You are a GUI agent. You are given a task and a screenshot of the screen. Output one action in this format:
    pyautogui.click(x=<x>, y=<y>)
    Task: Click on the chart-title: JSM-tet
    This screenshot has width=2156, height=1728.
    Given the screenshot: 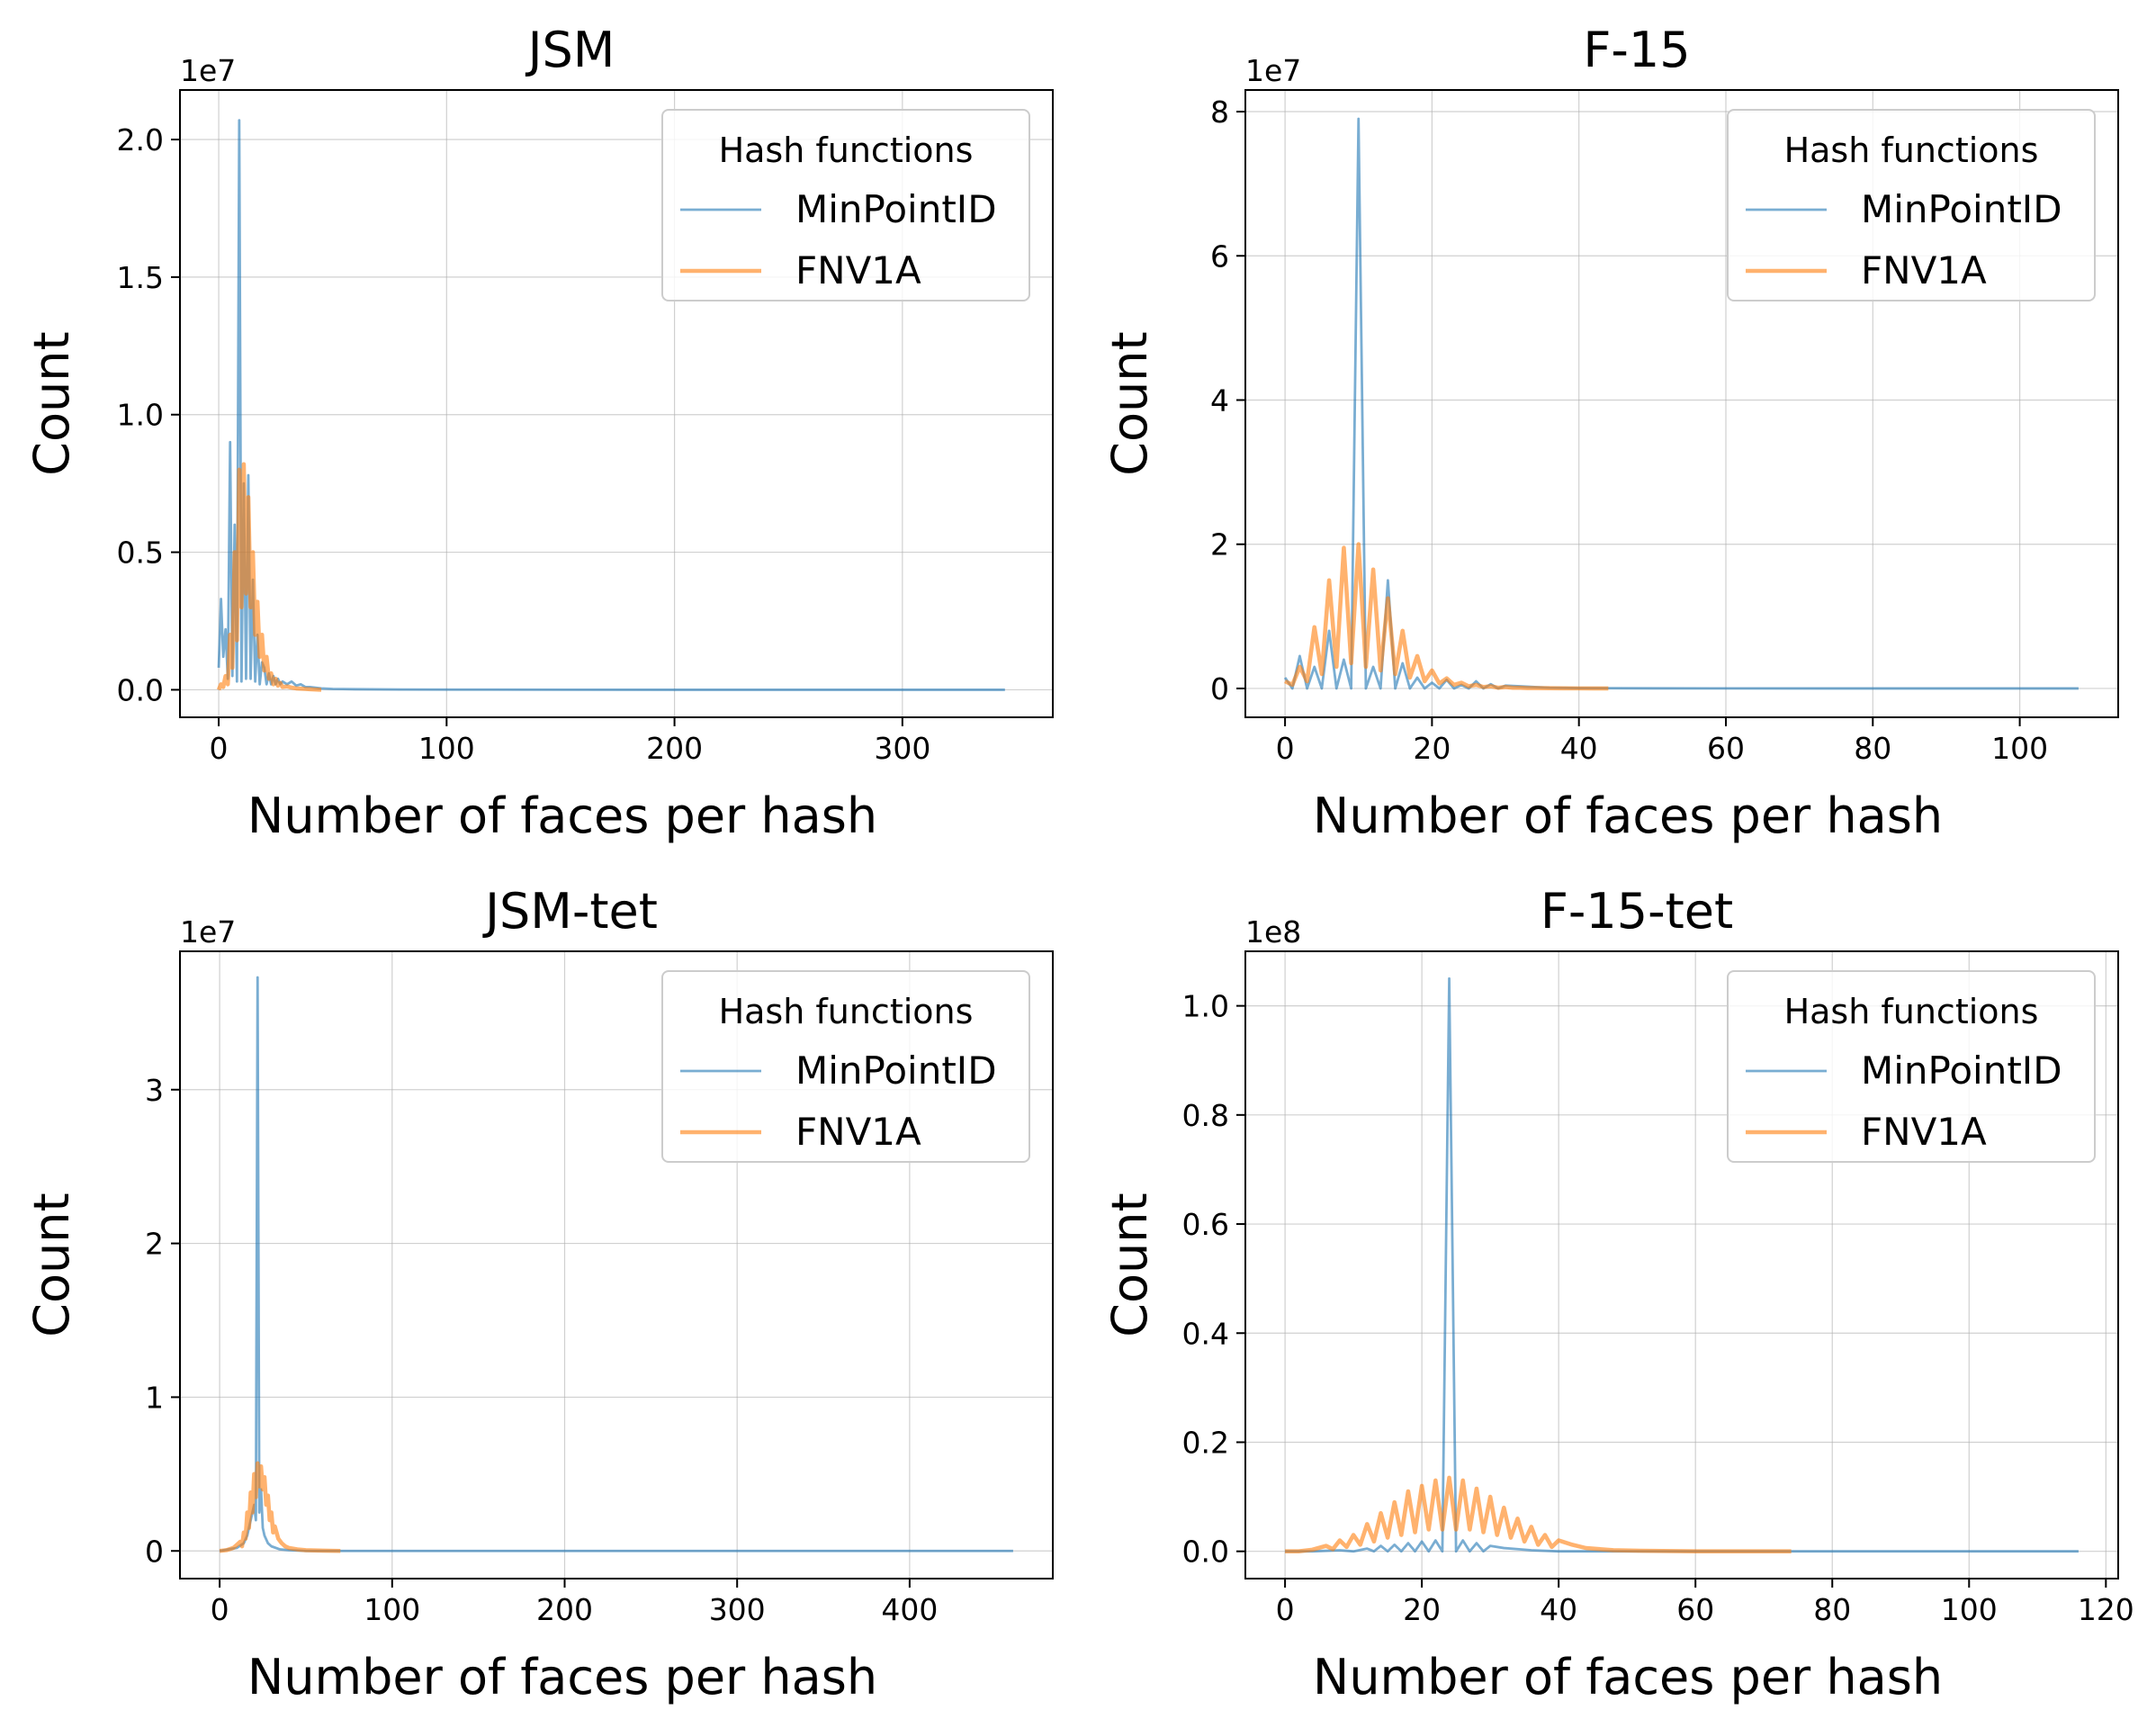 What is the action you would take?
    pyautogui.click(x=570, y=912)
    